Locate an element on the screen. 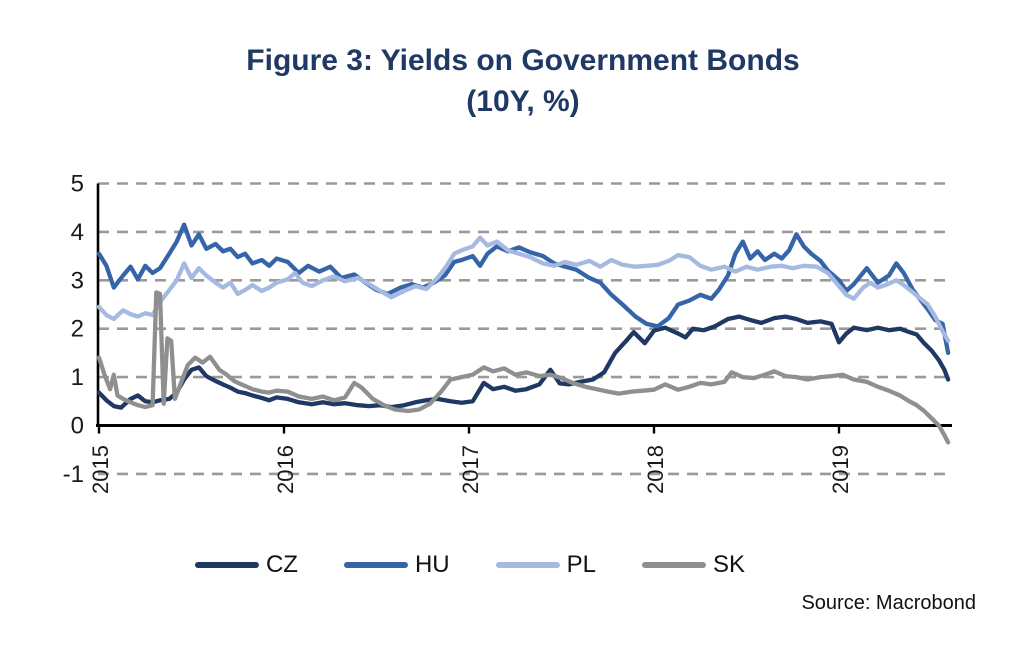 The width and height of the screenshot is (1024, 672). chart-title-line2: (10Y, %) is located at coordinates (523, 101).